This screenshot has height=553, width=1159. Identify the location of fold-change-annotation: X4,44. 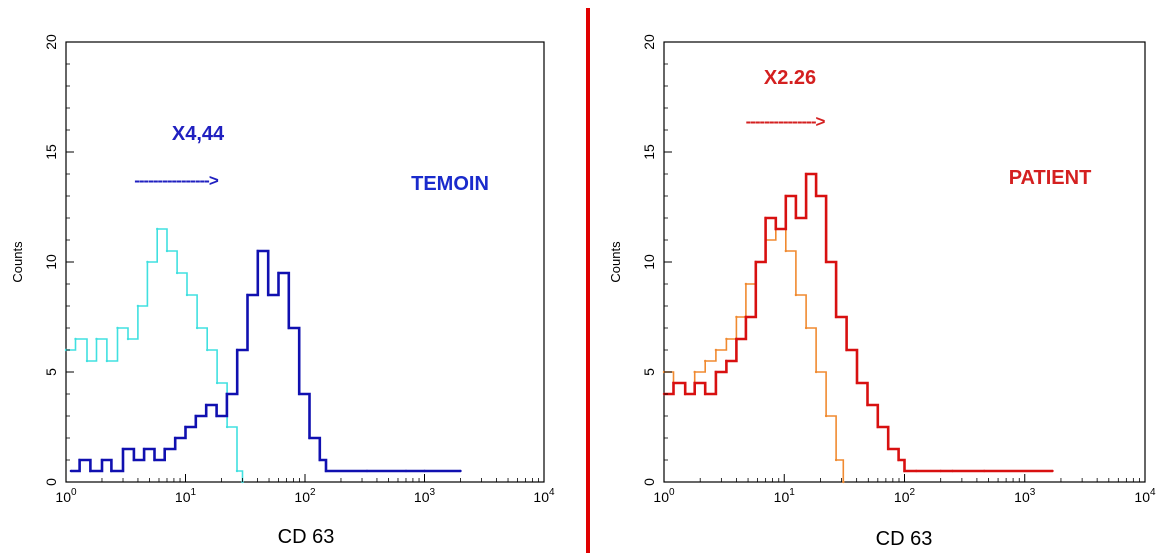
(198, 134).